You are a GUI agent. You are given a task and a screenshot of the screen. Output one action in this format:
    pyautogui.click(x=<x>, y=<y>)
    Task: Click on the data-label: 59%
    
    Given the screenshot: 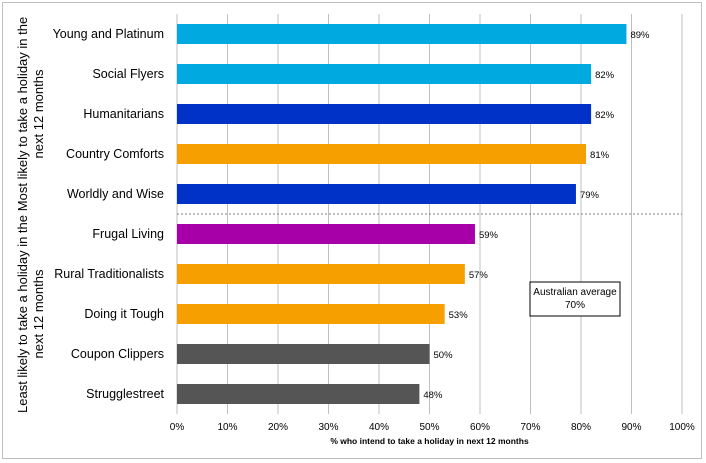 What is the action you would take?
    pyautogui.click(x=489, y=235)
    